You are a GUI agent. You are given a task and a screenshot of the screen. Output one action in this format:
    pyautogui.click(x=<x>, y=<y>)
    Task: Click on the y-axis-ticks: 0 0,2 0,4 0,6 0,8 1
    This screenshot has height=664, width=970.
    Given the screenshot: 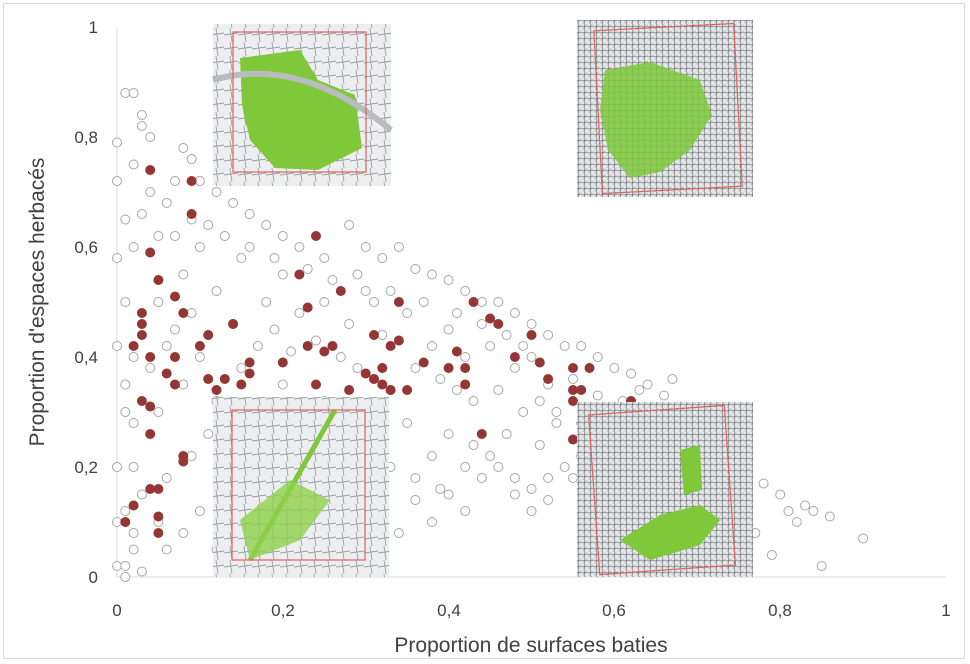 What is the action you would take?
    pyautogui.click(x=86, y=302)
    